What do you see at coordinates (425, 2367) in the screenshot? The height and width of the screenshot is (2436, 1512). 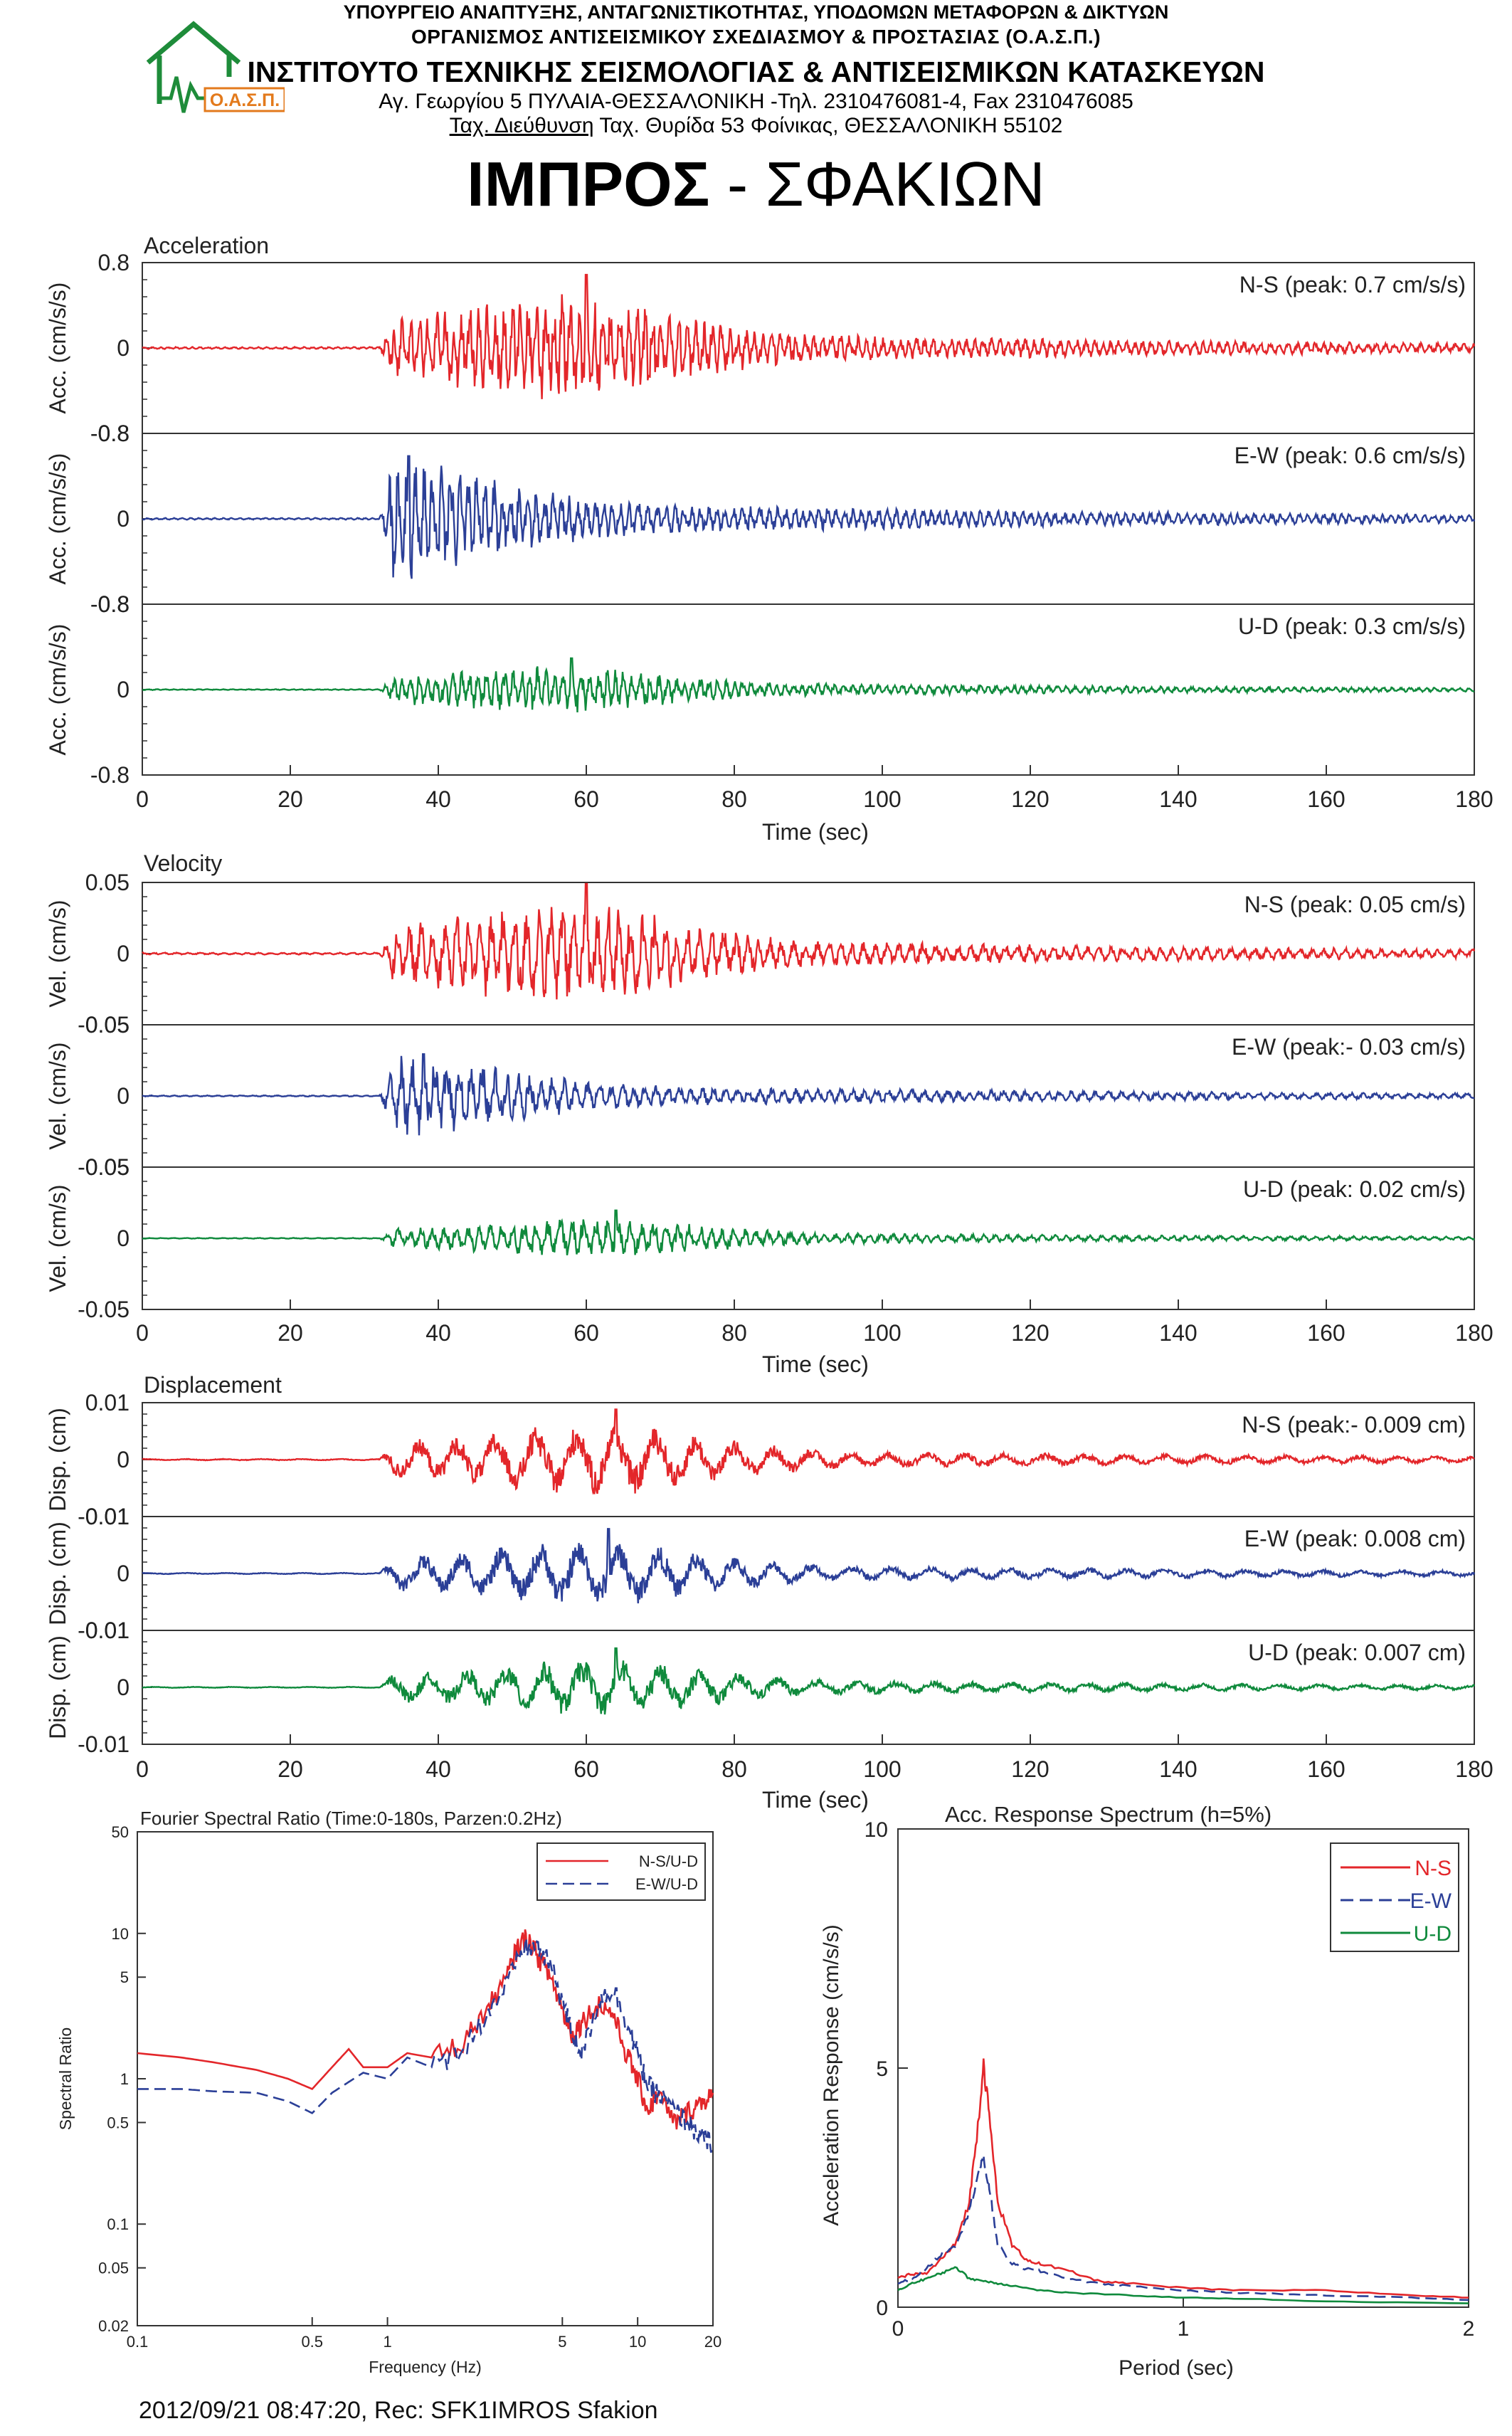 I see `x-axis-label: Frequency (Hz)` at bounding box center [425, 2367].